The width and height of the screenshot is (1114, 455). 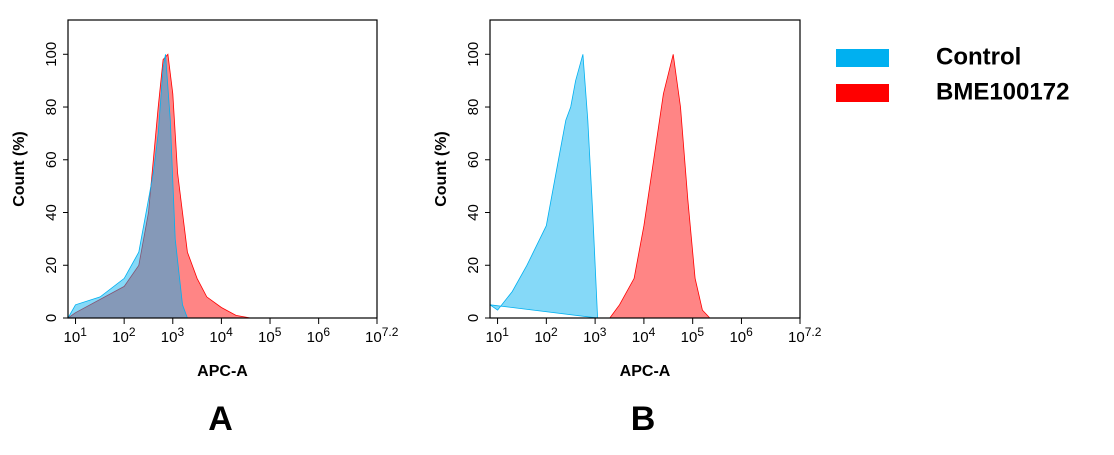 I want to click on panel-label: A, so click(x=220, y=419).